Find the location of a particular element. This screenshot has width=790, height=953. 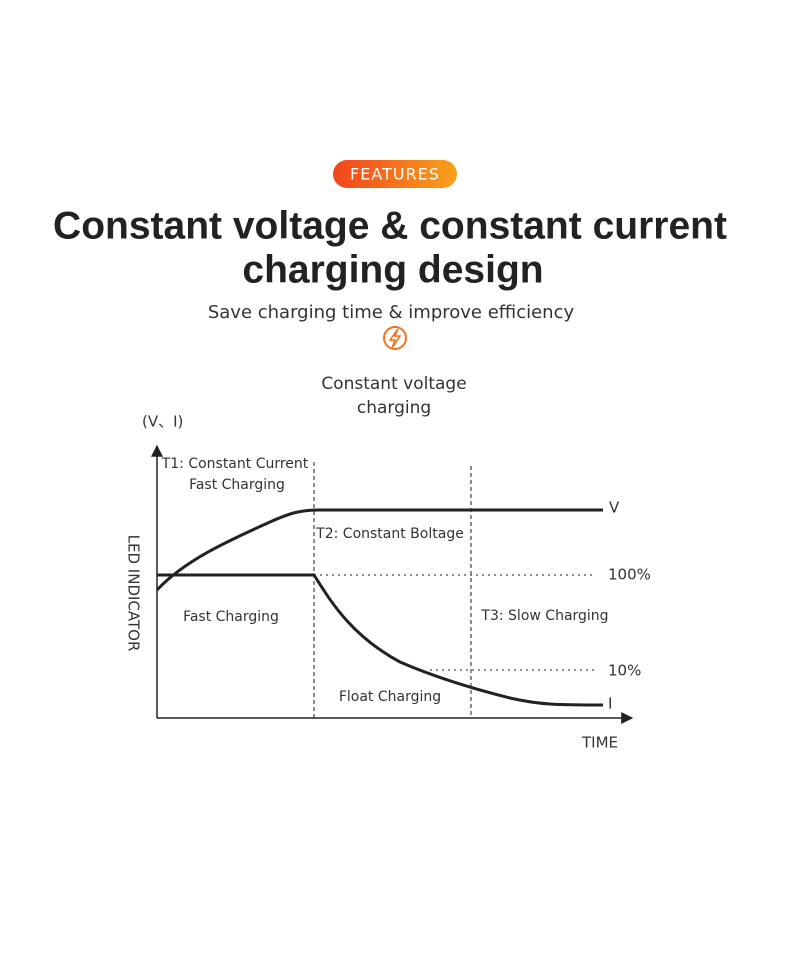

current-curve is located at coordinates (380, 640).